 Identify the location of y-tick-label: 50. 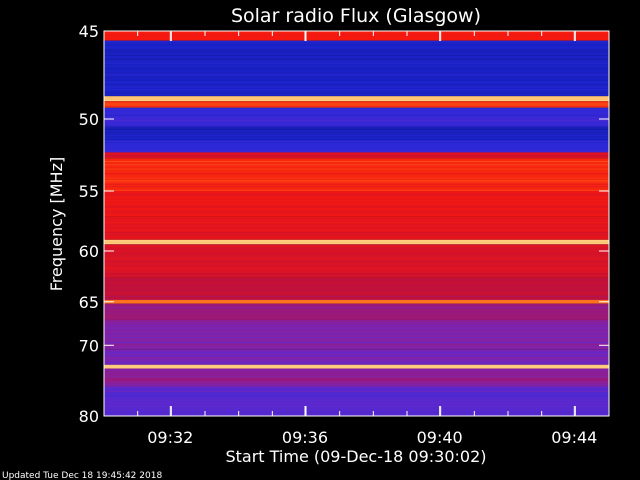
(89, 119).